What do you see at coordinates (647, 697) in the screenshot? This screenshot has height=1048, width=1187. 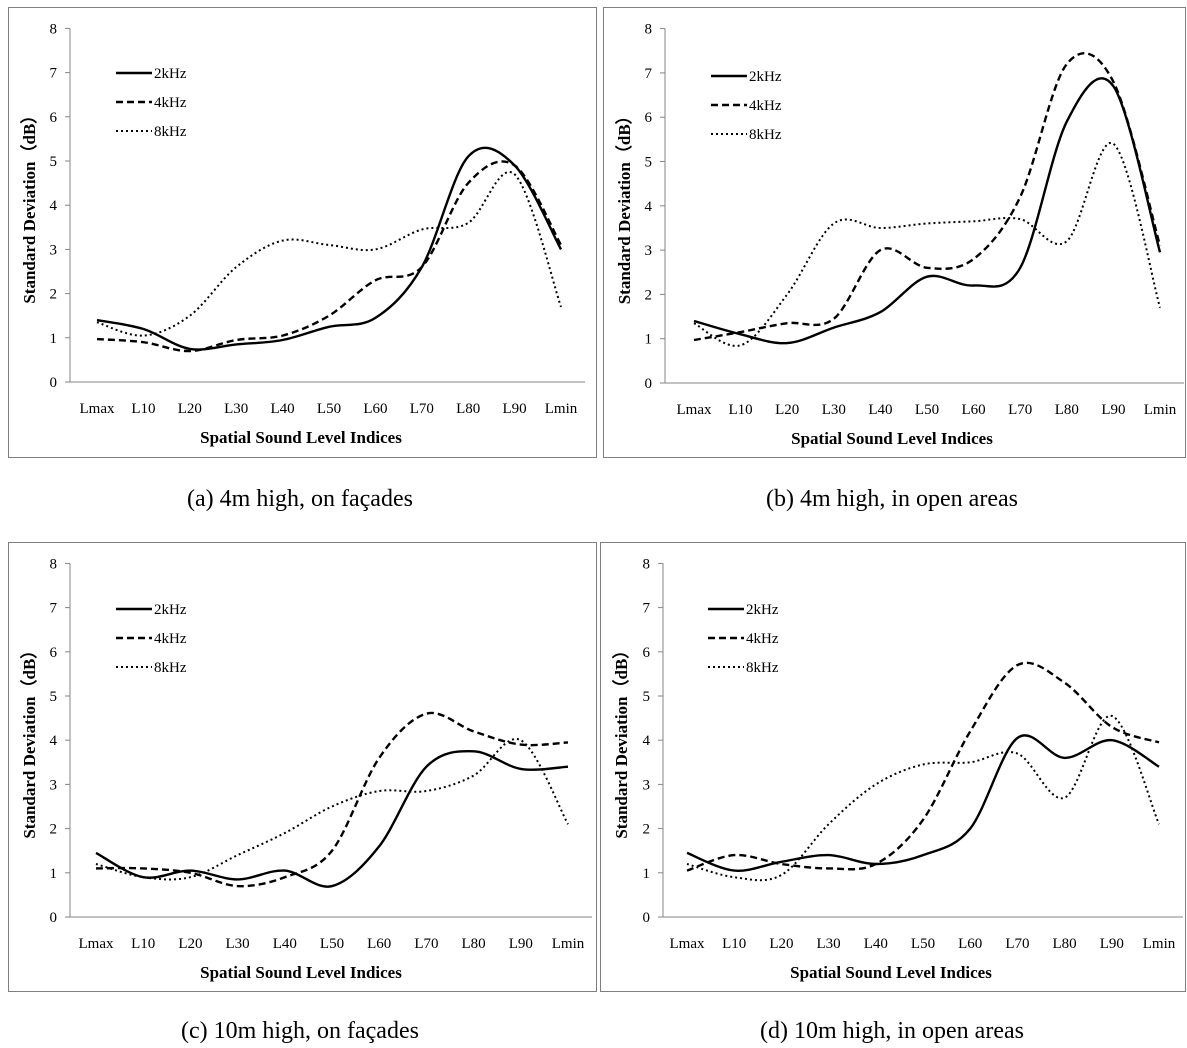 I see `y-tick-label: 5` at bounding box center [647, 697].